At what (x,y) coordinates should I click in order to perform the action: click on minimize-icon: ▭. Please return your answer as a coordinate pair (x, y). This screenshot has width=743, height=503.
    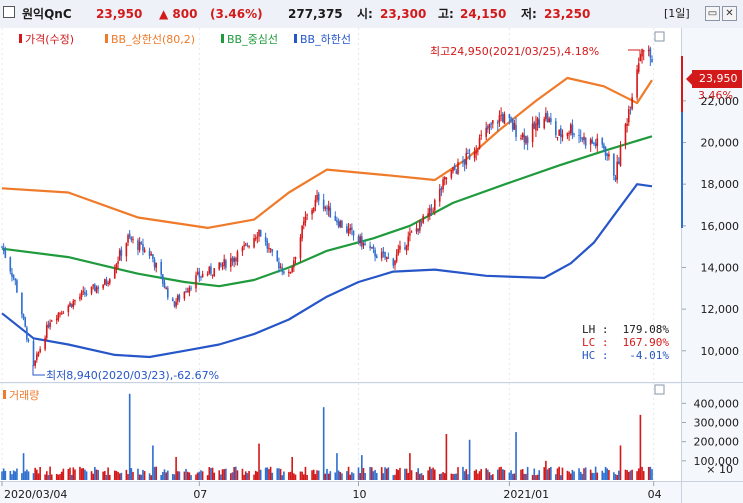
    Looking at the image, I should click on (712, 13).